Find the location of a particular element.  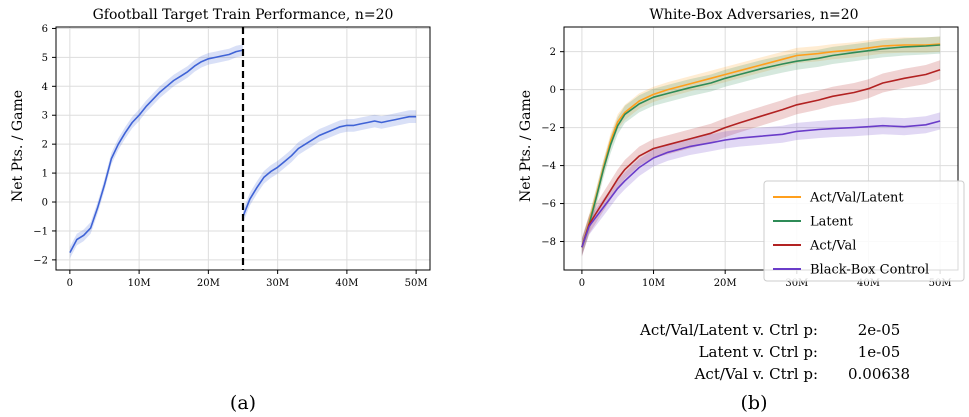

pvalue-value: 0.00638 is located at coordinates (879, 374).